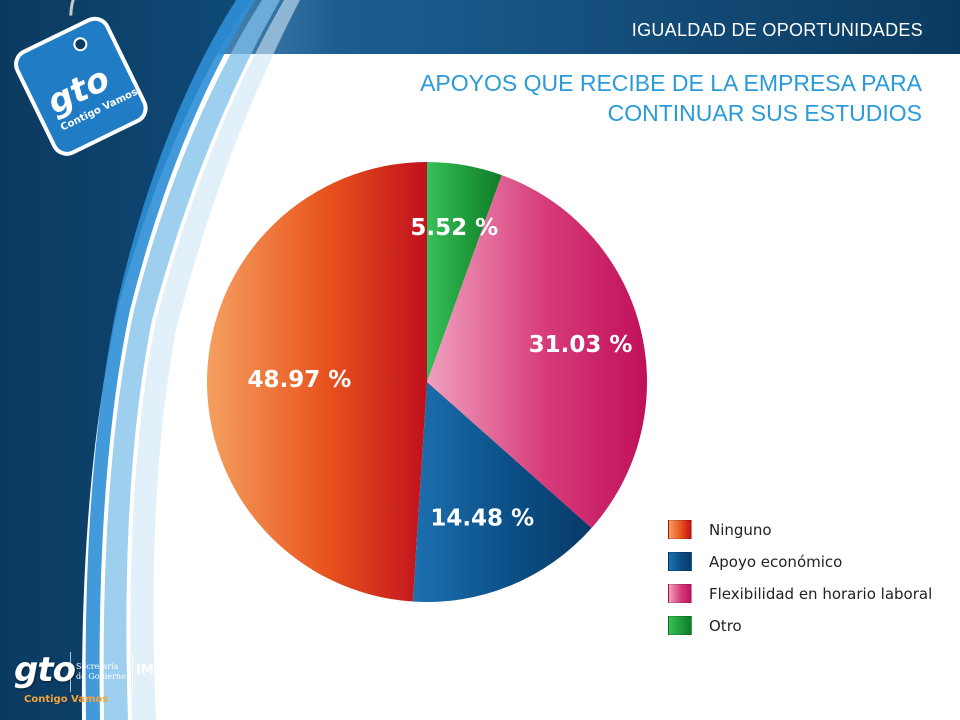 This screenshot has height=720, width=960. Describe the element at coordinates (101, 676) in the screenshot. I see `footer-secretaria-line2: de Gobierno` at that location.